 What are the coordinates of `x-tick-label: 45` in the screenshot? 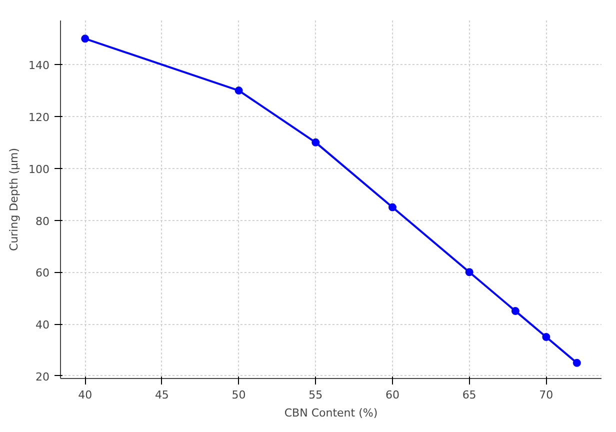 It's located at (161, 395).